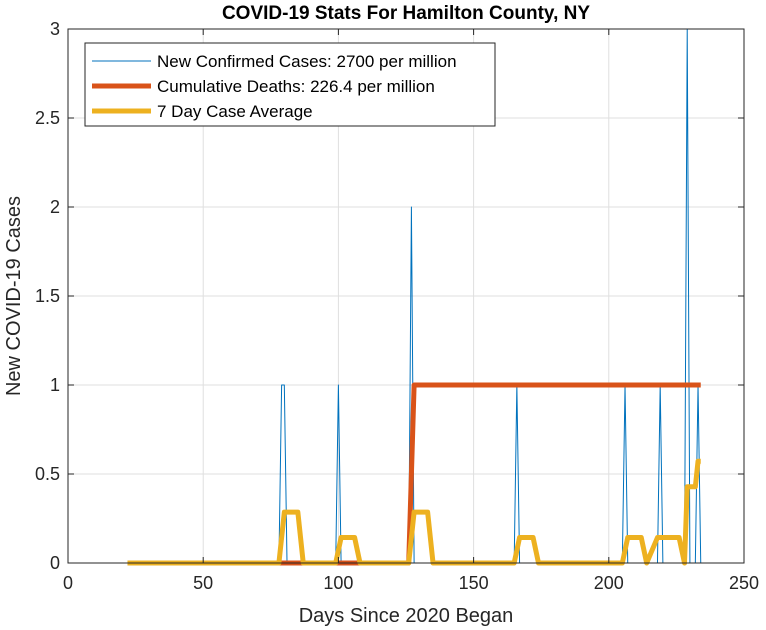 This screenshot has height=630, width=766. Describe the element at coordinates (203, 583) in the screenshot. I see `x-tick-label: 50` at that location.